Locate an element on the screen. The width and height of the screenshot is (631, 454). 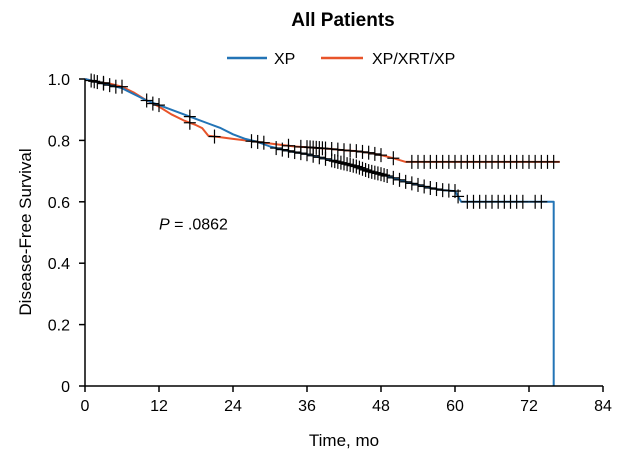
y-tick-label: 0.2 is located at coordinates (59, 326).